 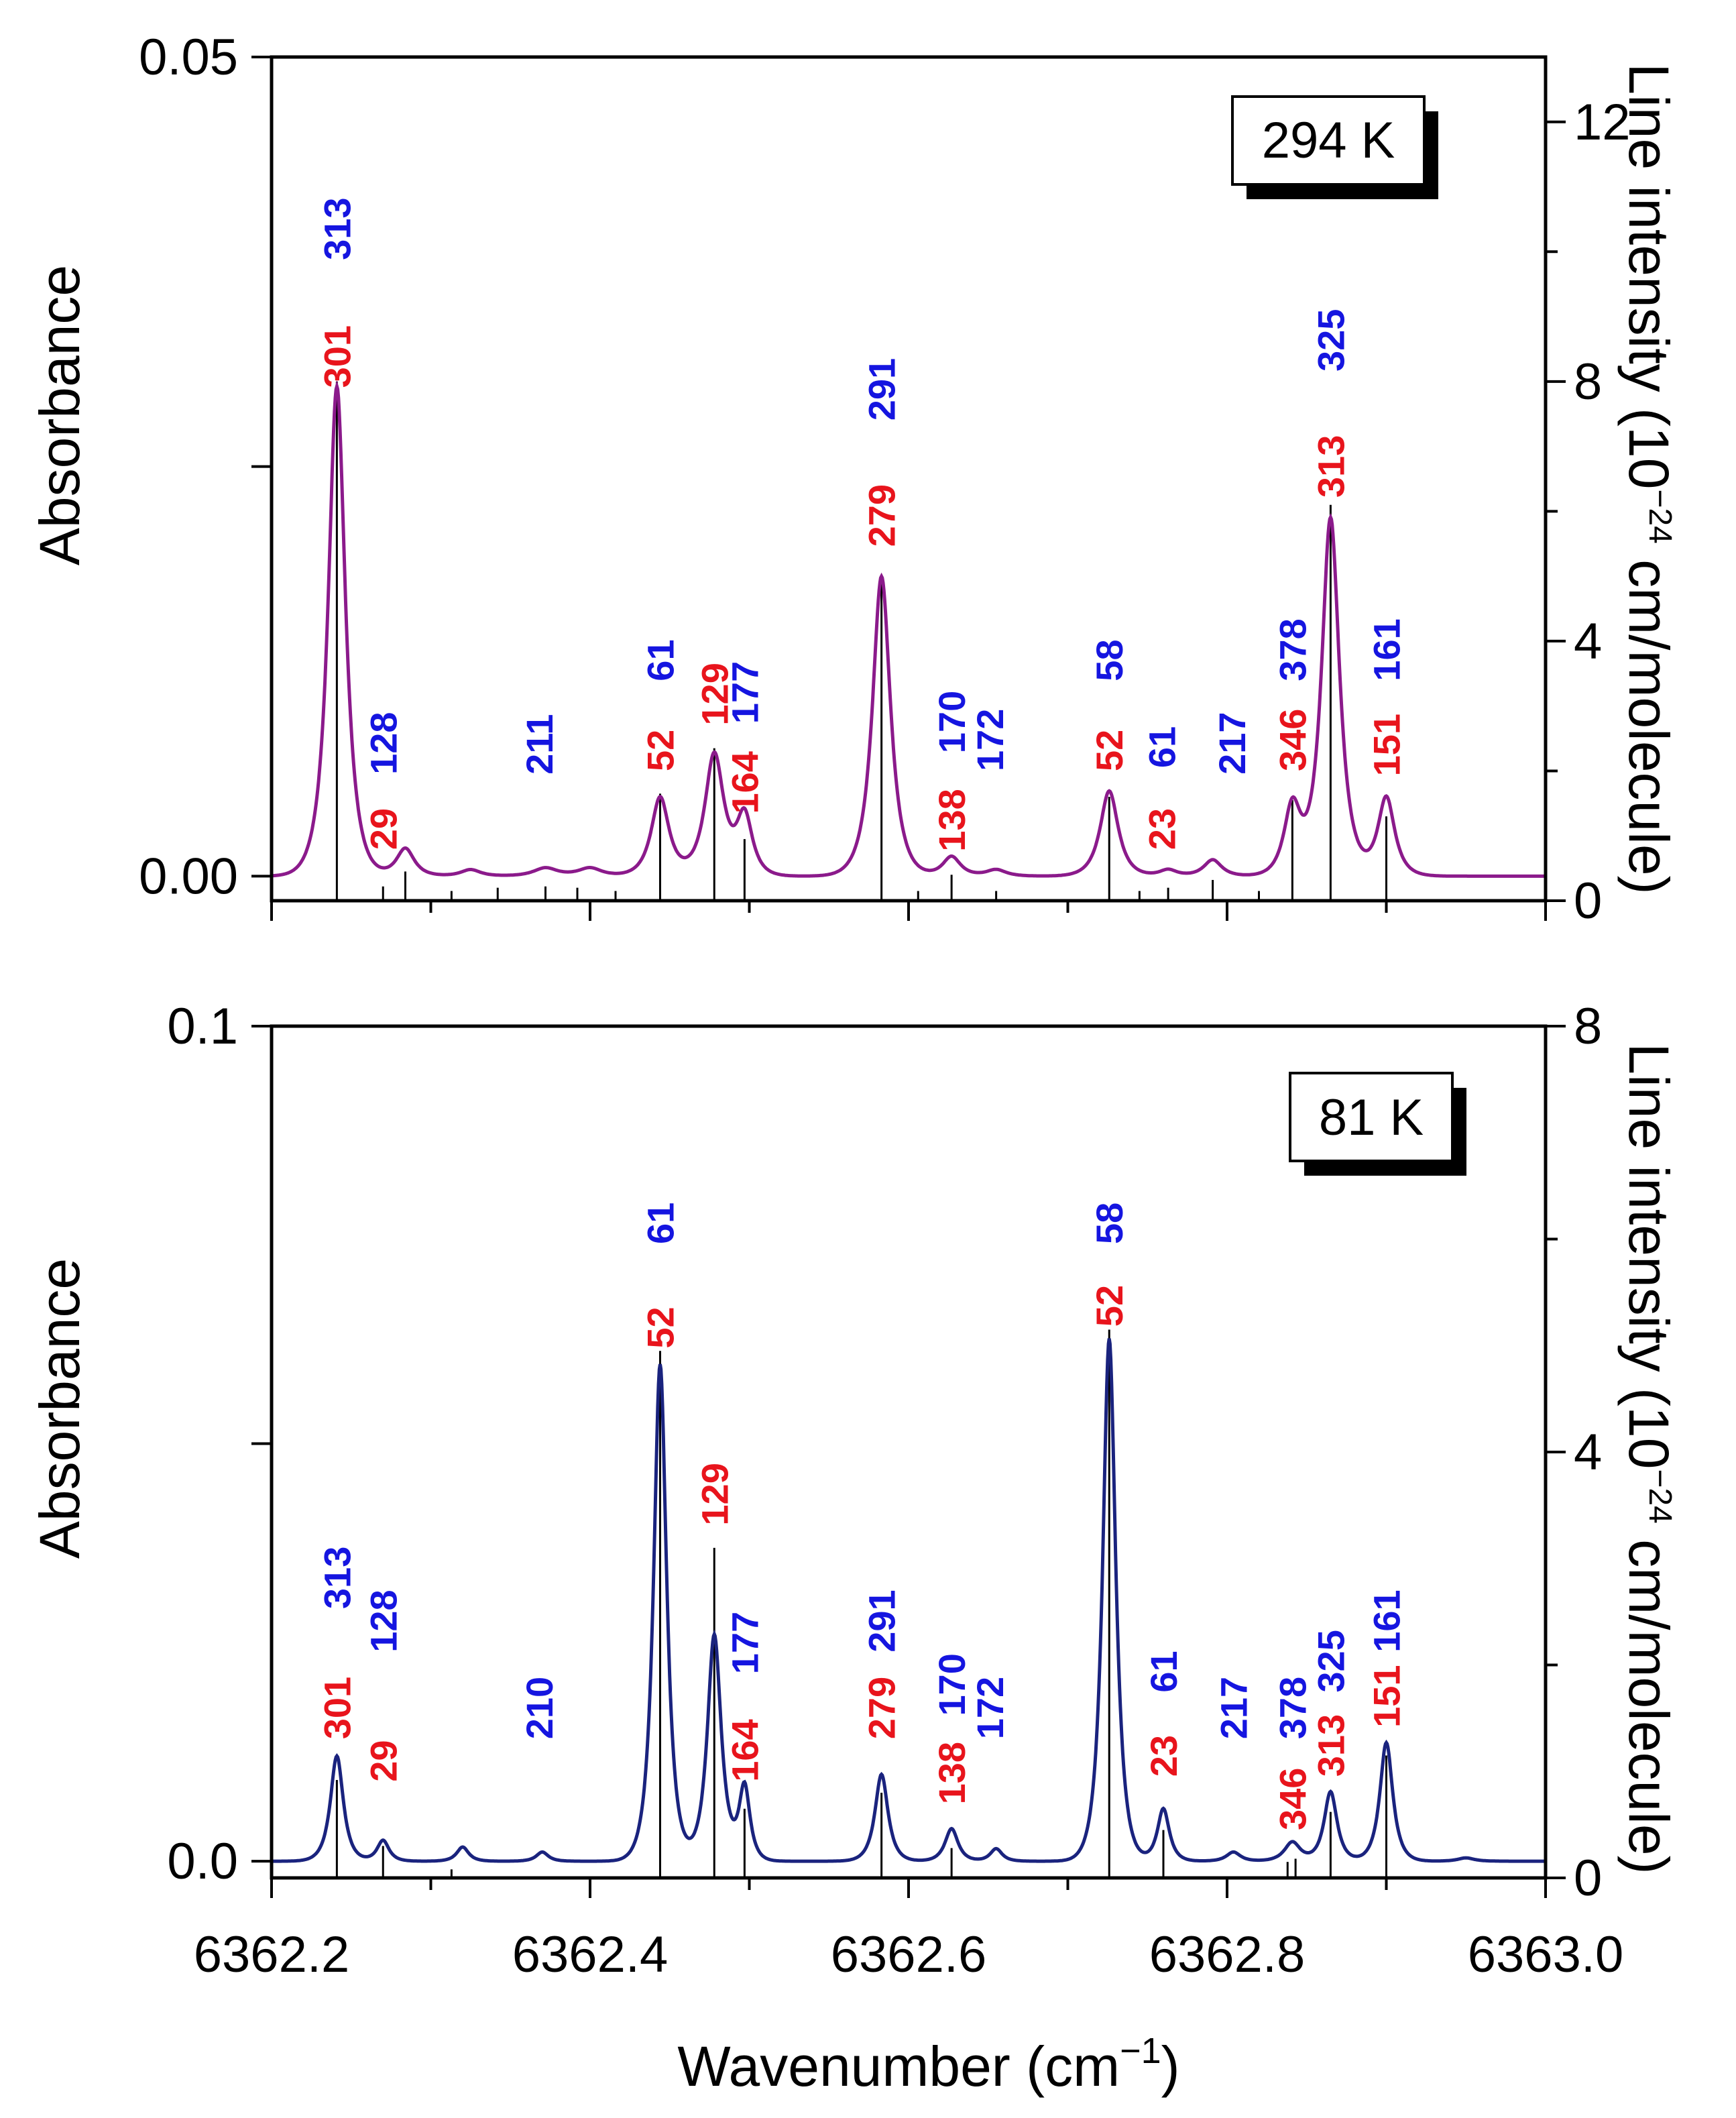 What do you see at coordinates (1588, 381) in the screenshot?
I see `top-right-tick-label: 8` at bounding box center [1588, 381].